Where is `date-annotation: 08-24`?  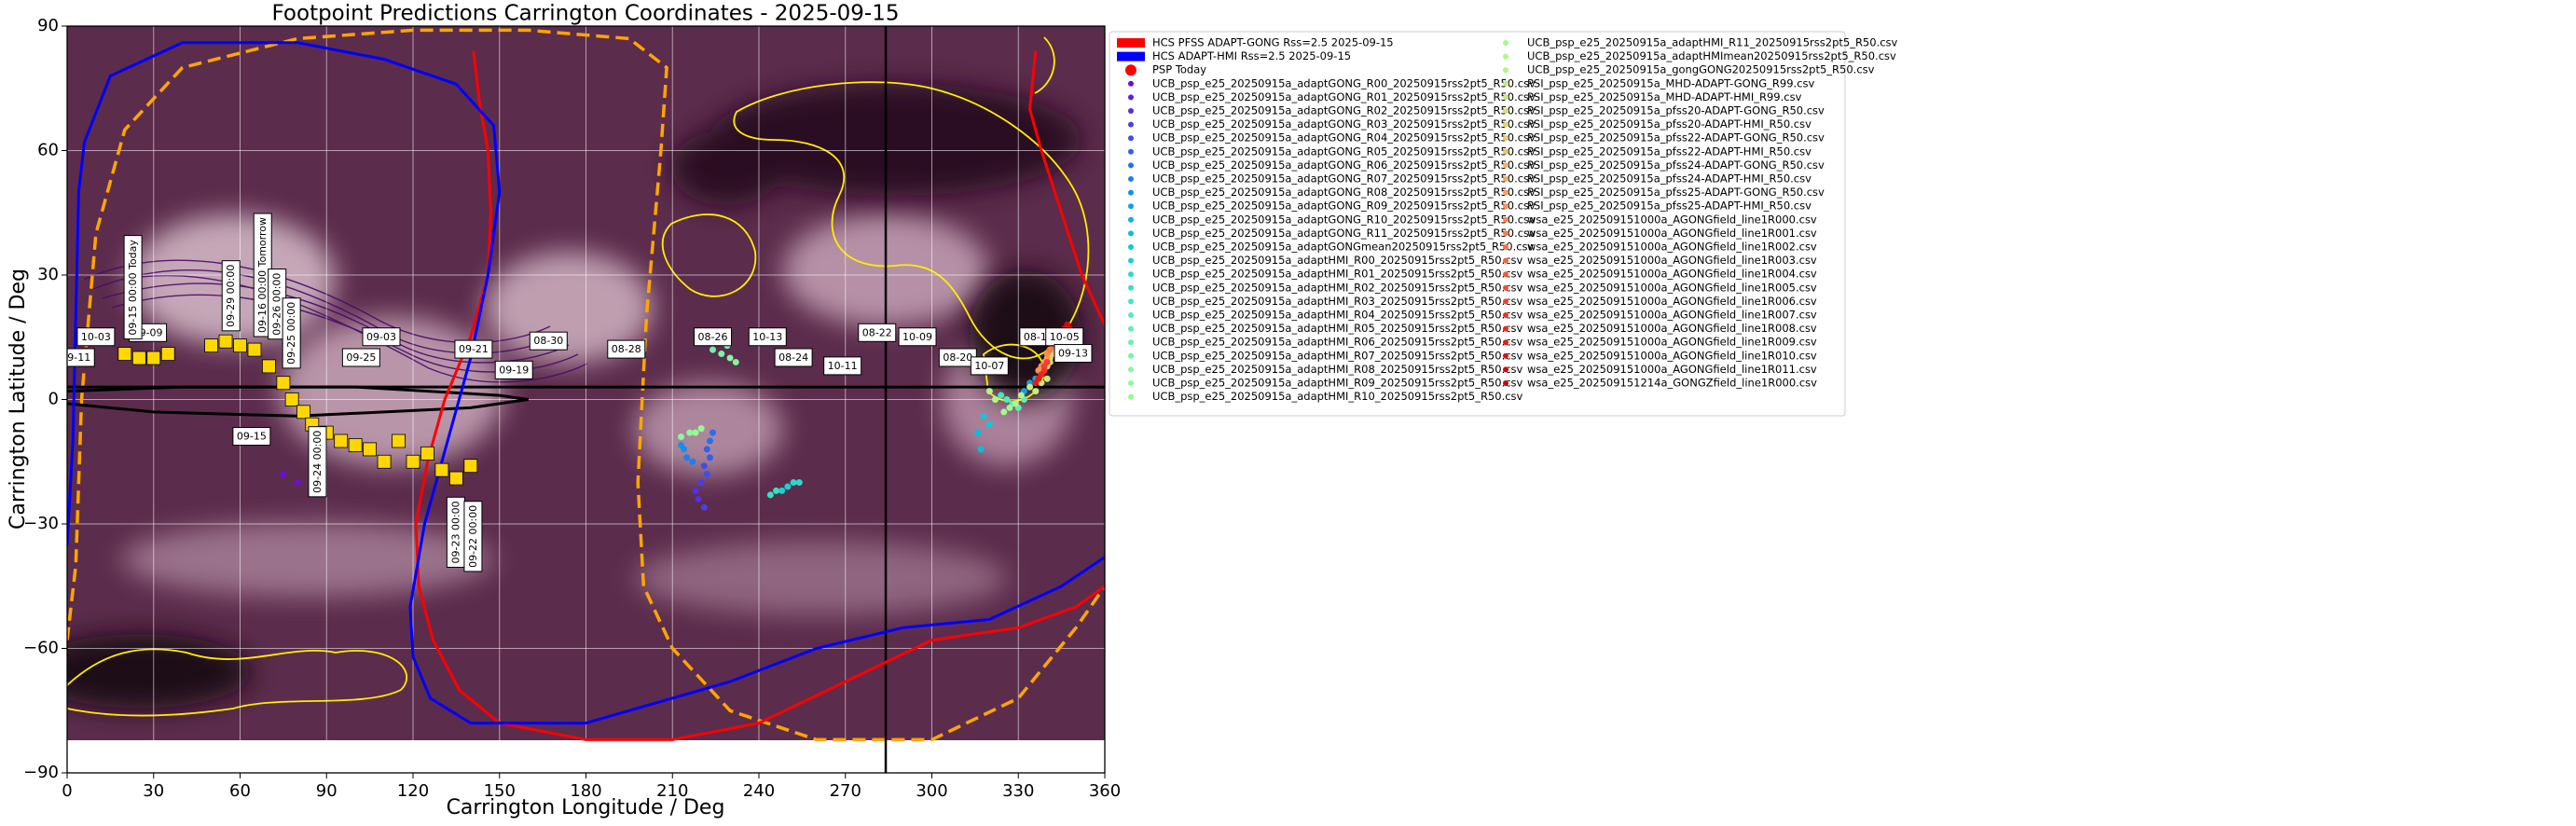 date-annotation: 08-24 is located at coordinates (794, 358).